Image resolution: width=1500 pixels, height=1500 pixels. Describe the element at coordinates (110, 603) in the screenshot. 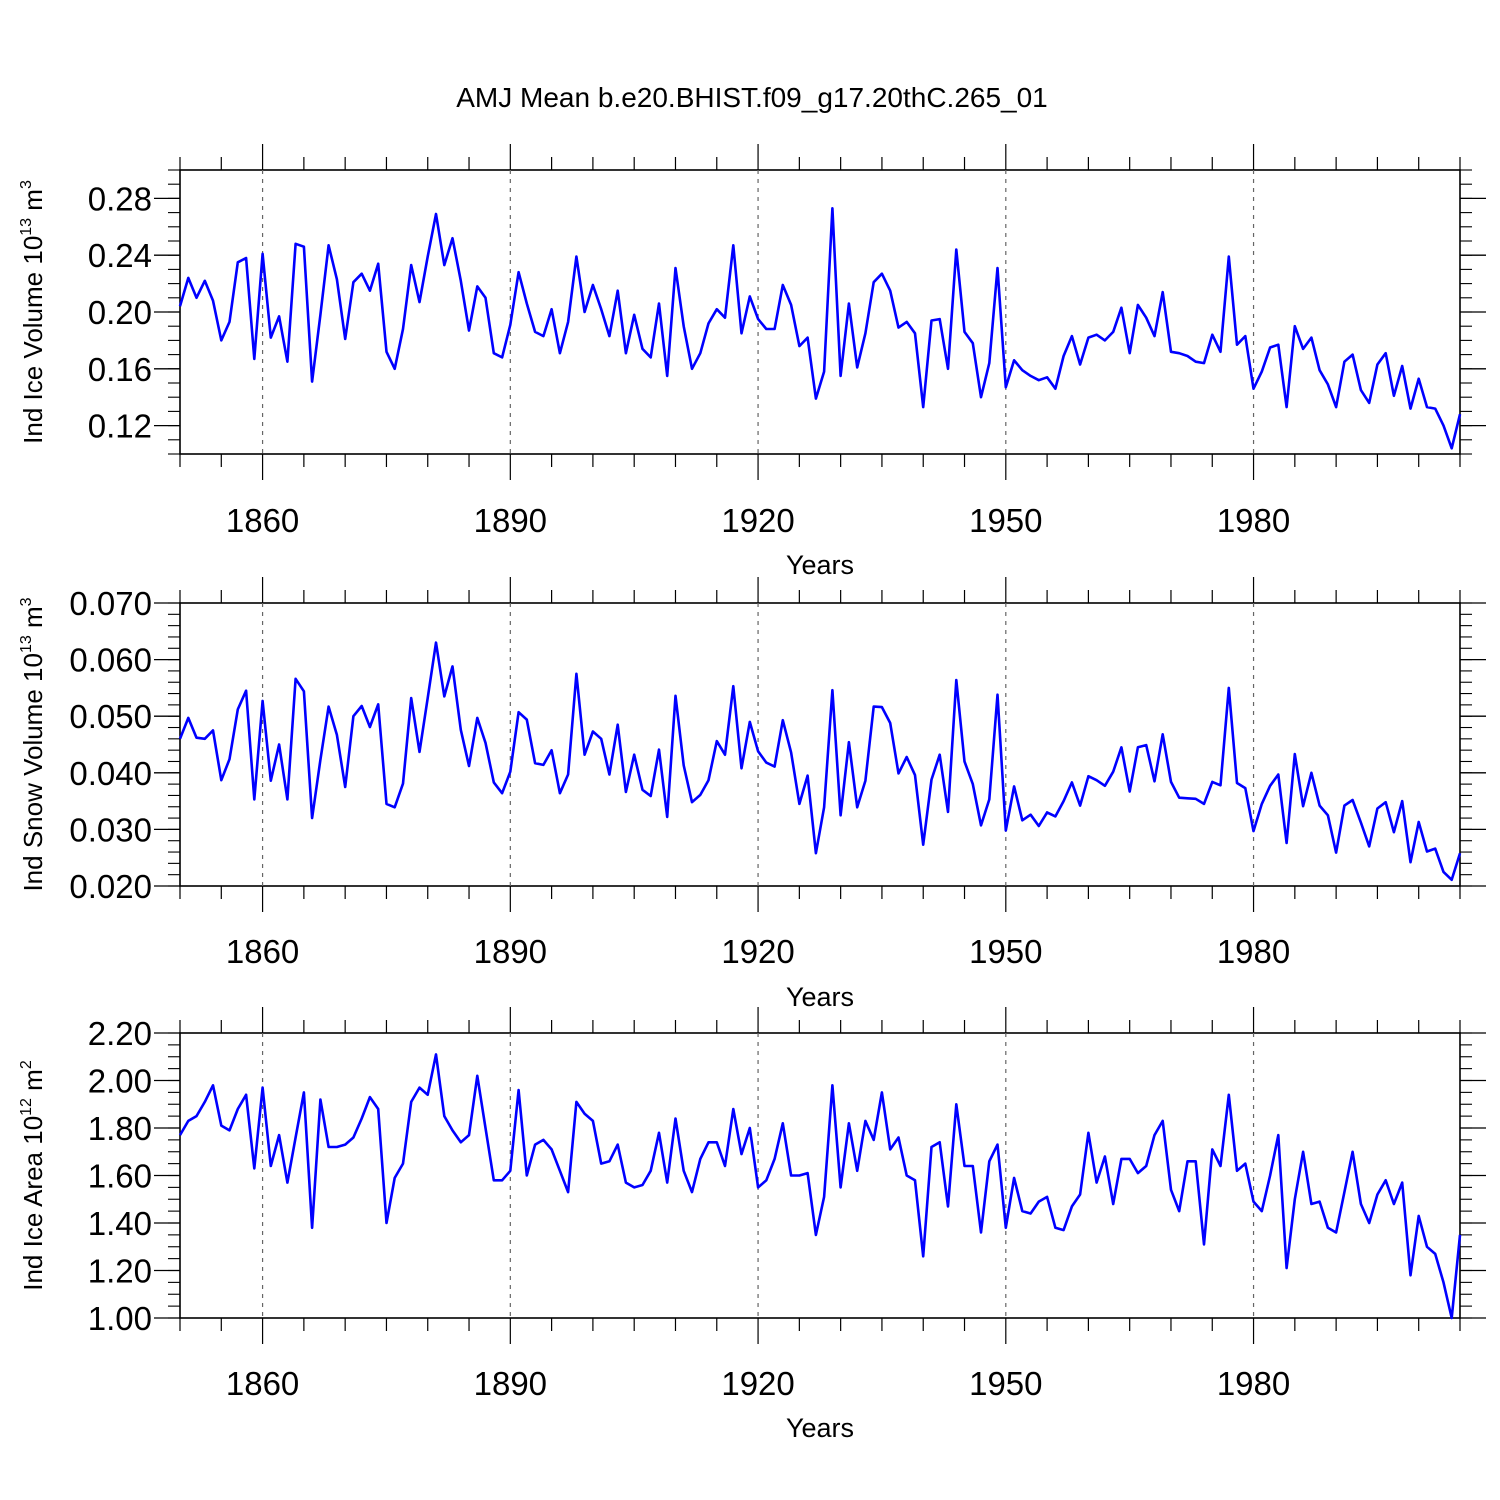

I see `y-tick-label: 0.070` at that location.